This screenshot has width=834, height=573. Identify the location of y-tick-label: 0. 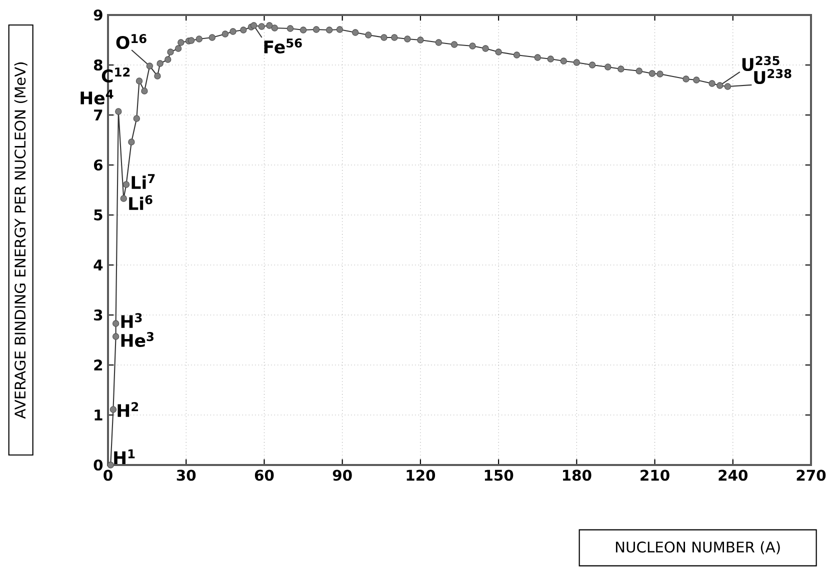
(98, 465).